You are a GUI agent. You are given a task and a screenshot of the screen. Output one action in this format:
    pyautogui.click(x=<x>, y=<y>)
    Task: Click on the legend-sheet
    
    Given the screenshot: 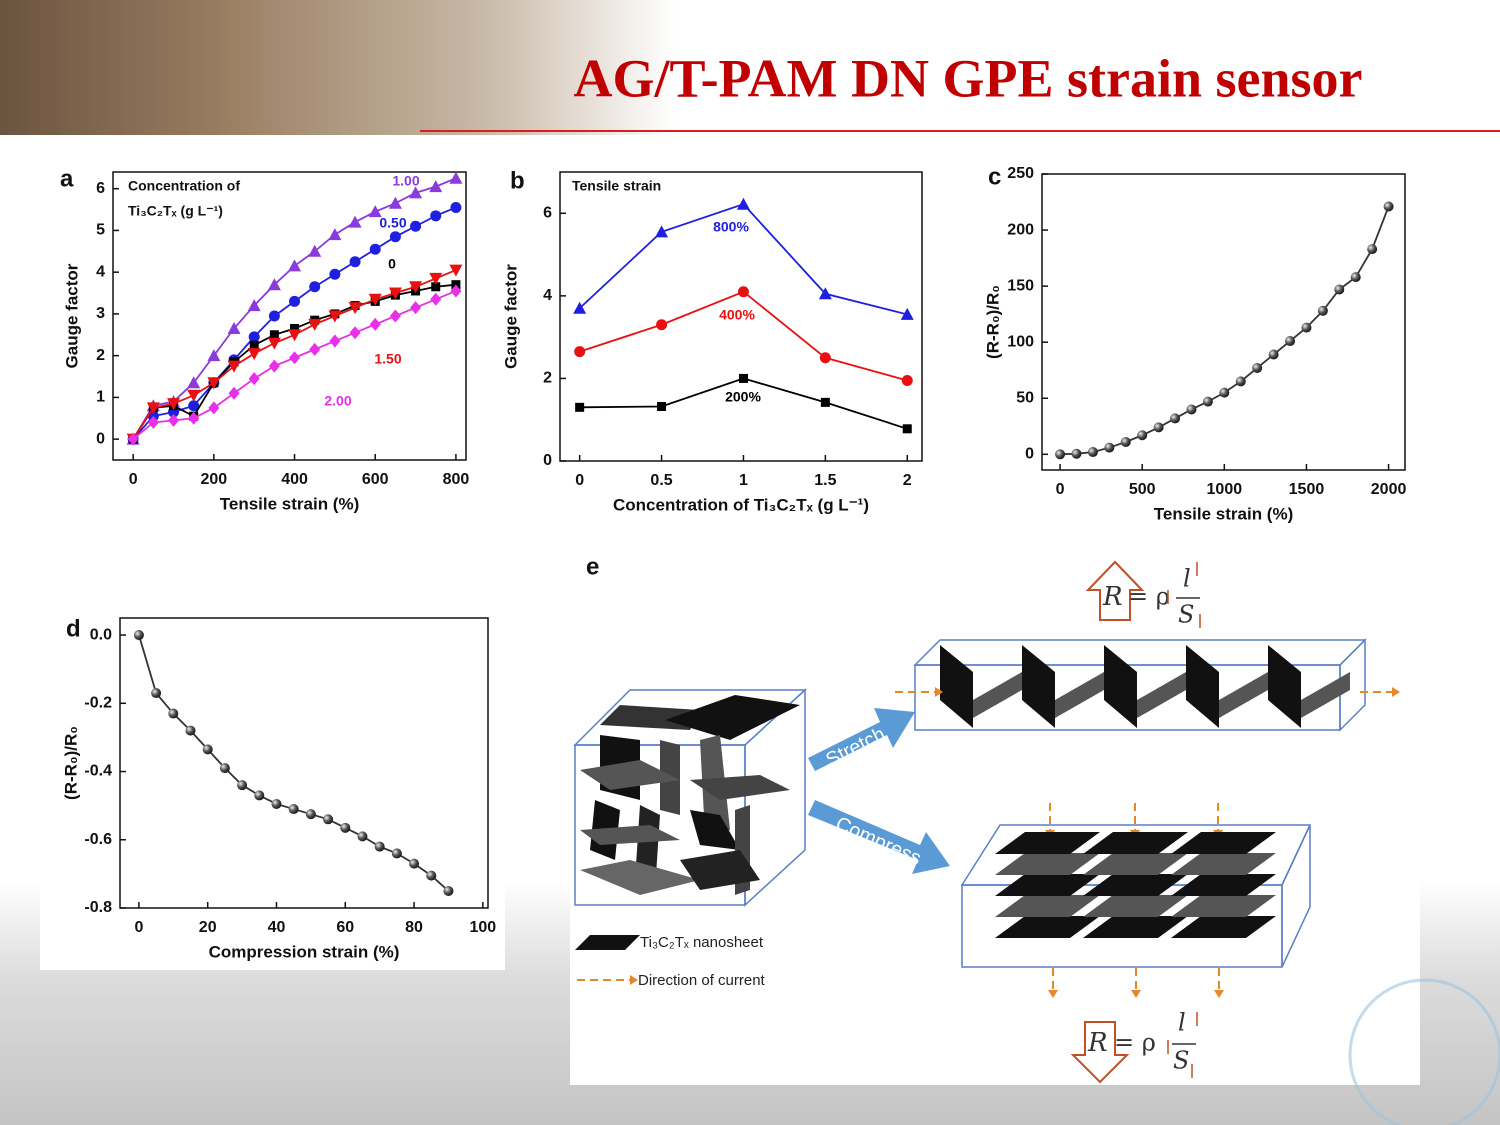 What is the action you would take?
    pyautogui.click(x=607, y=942)
    